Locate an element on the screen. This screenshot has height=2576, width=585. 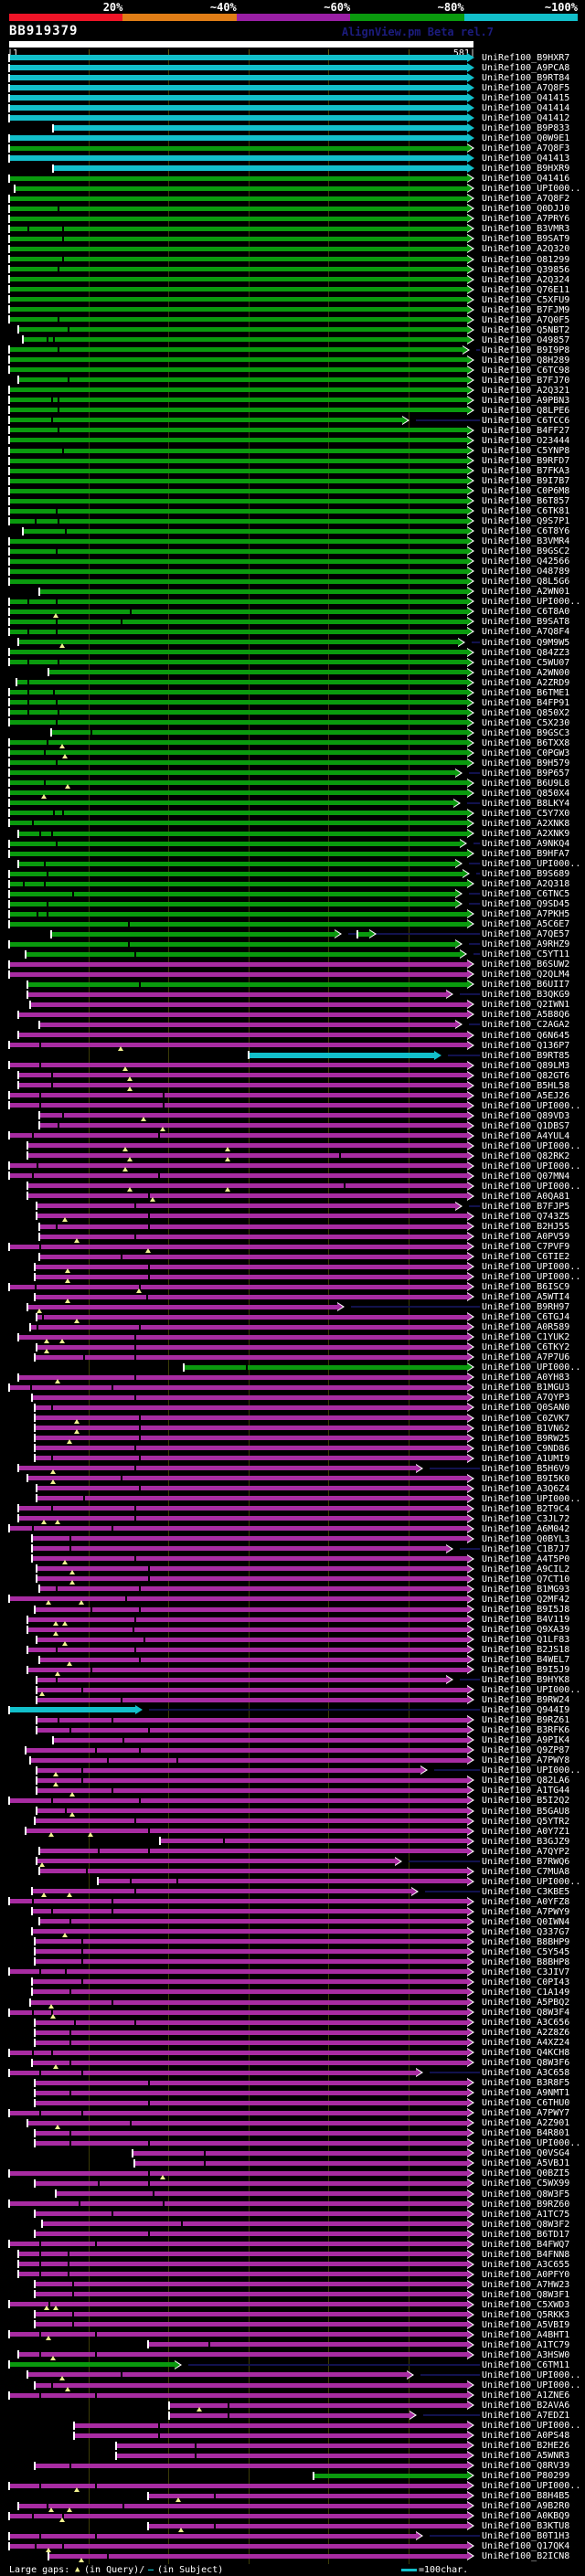
subject-label: UniRef100_B0T1H3 is located at coordinates (526, 2536).